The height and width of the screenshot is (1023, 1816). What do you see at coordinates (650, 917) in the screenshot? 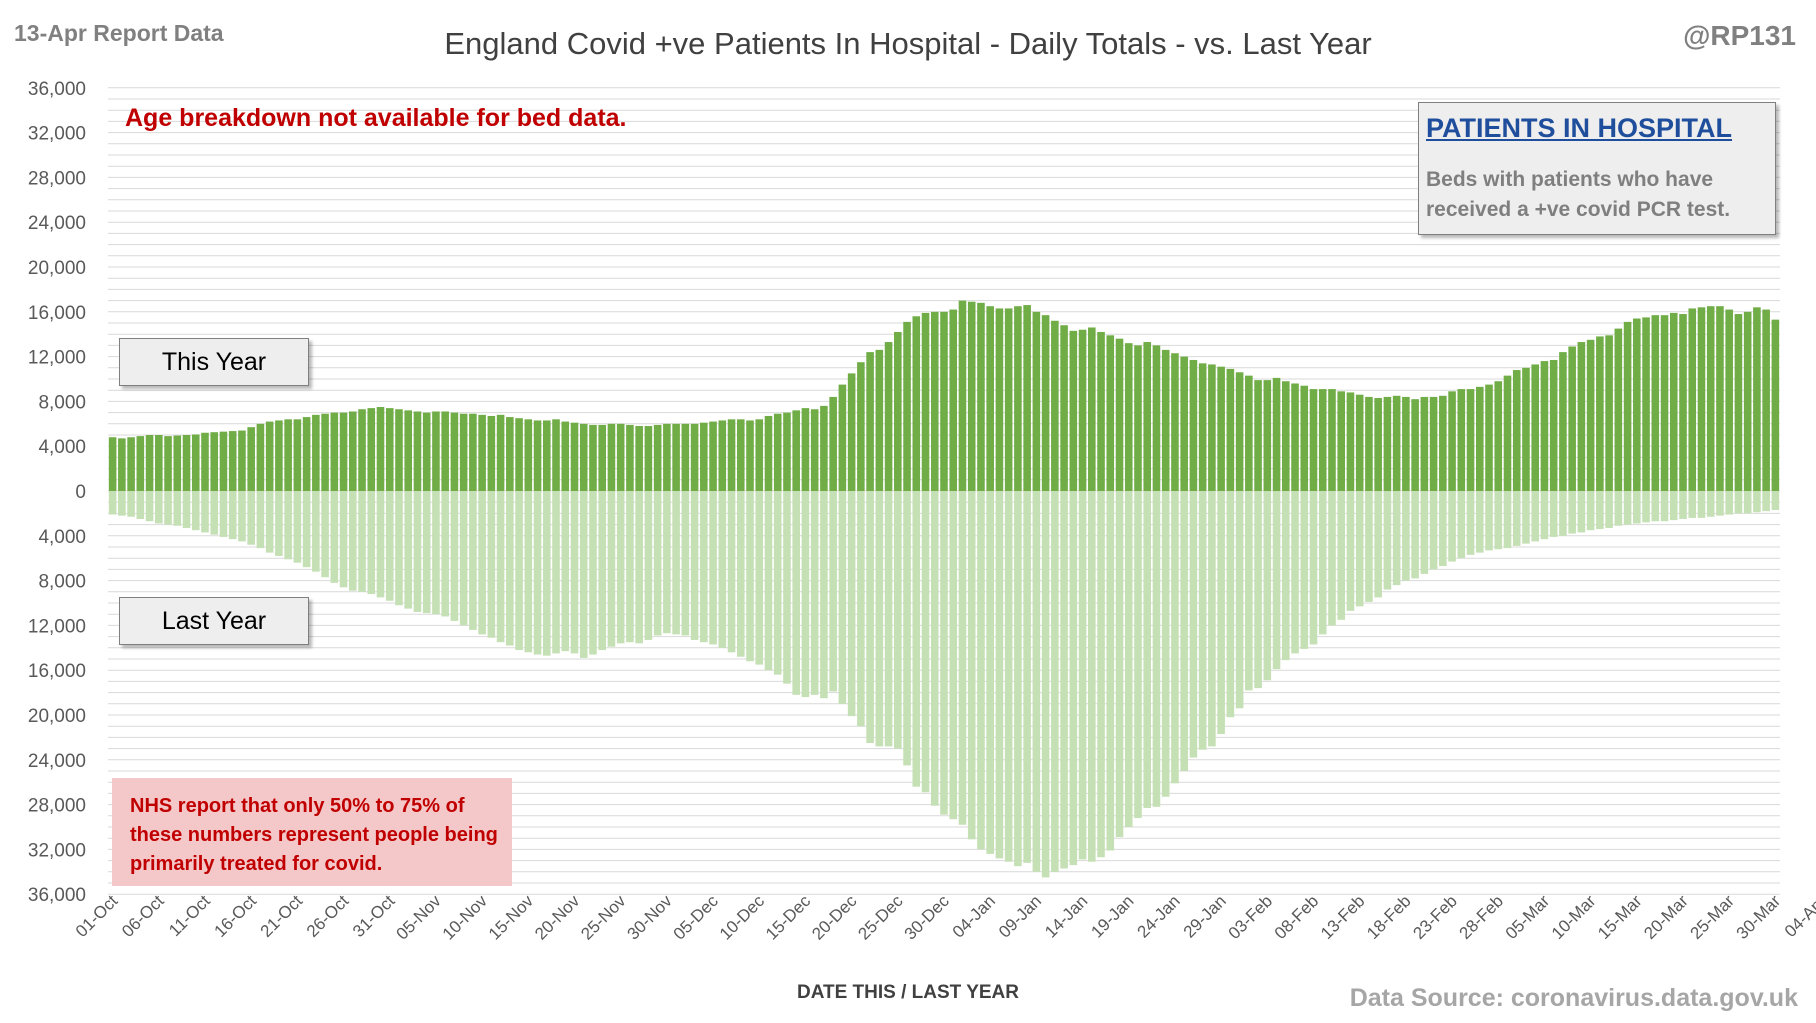
I see `x-tick-label: 30-Nov` at bounding box center [650, 917].